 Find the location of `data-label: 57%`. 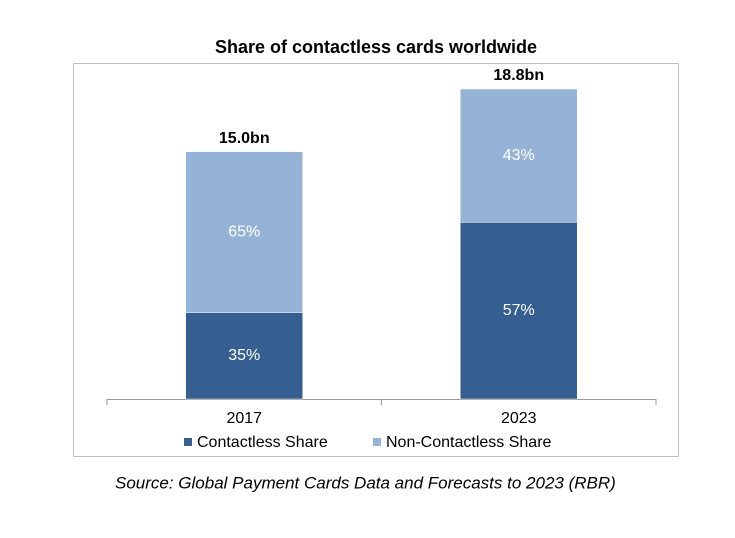

data-label: 57% is located at coordinates (519, 310).